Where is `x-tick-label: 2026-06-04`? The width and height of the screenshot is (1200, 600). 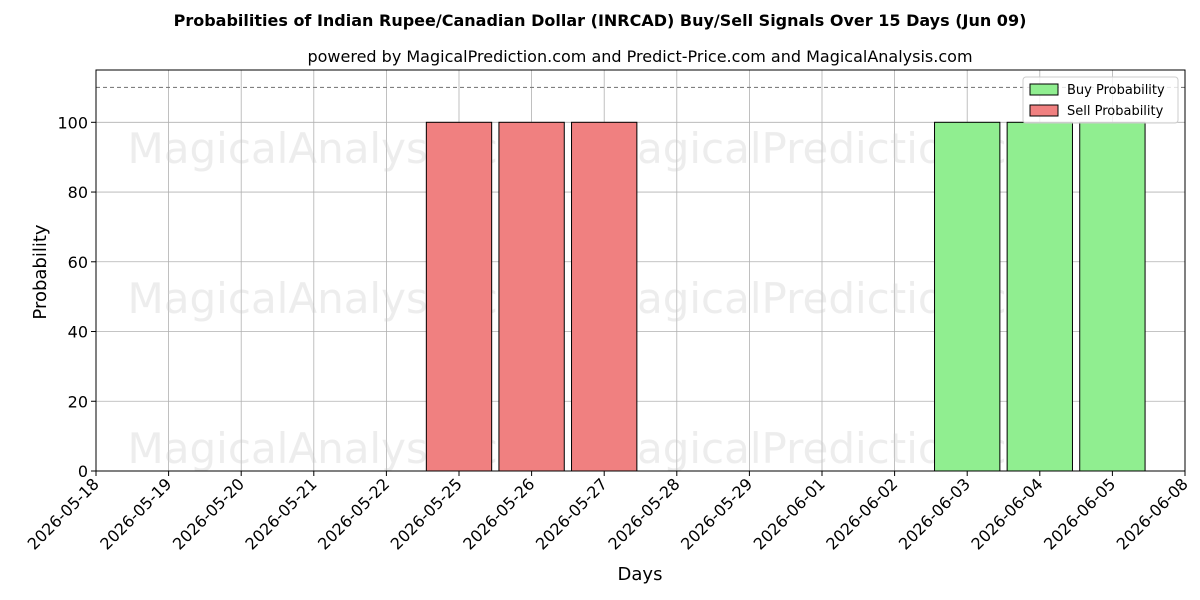 x-tick-label: 2026-06-04 is located at coordinates (1006, 513).